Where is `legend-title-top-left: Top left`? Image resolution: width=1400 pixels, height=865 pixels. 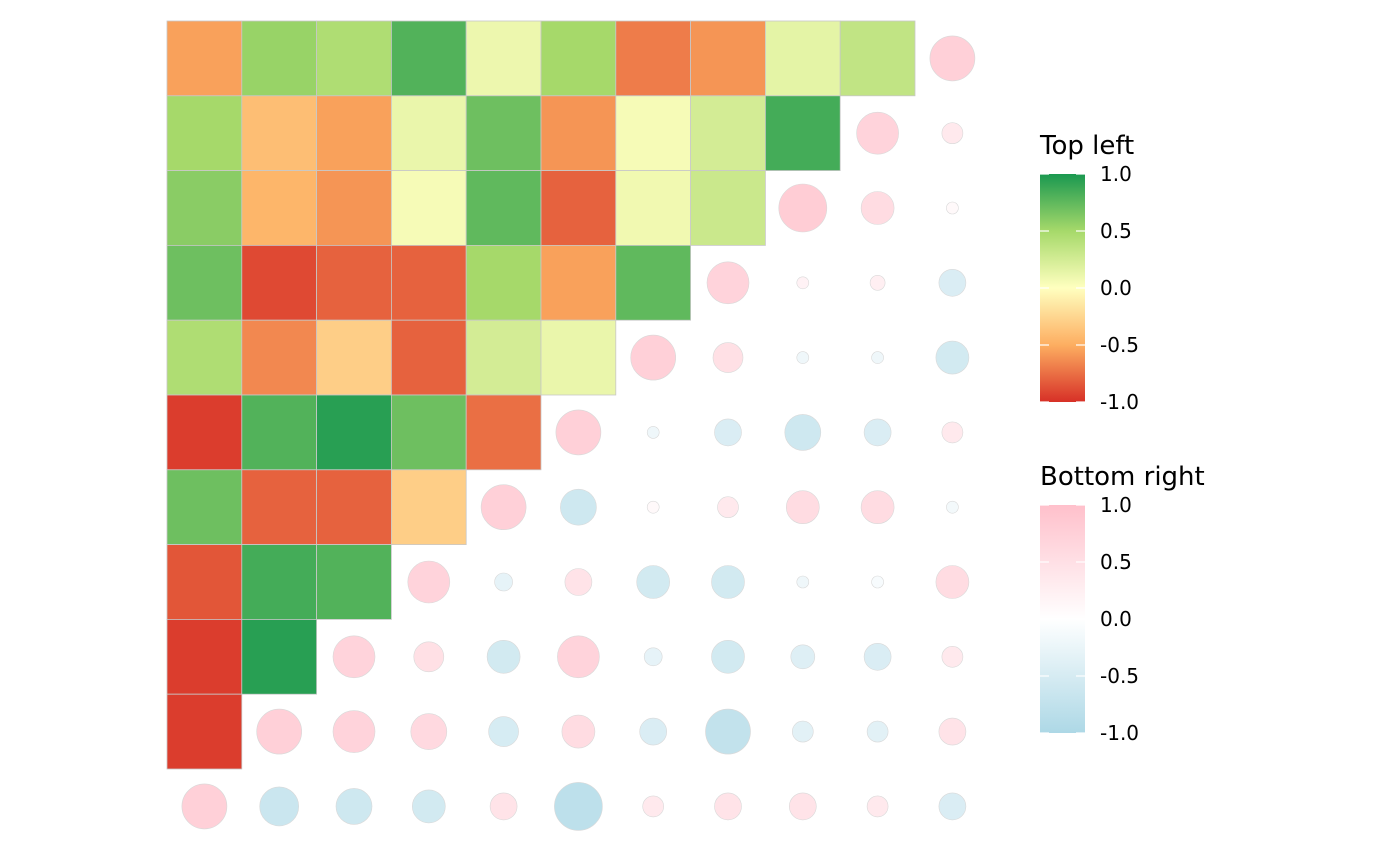
legend-title-top-left: Top left is located at coordinates (1086, 146).